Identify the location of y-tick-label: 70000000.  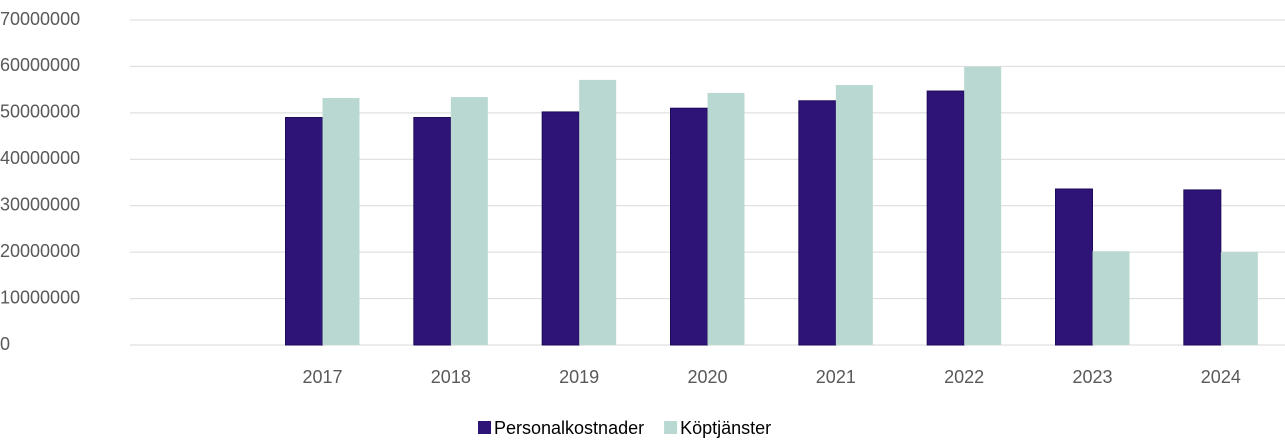
(40, 19).